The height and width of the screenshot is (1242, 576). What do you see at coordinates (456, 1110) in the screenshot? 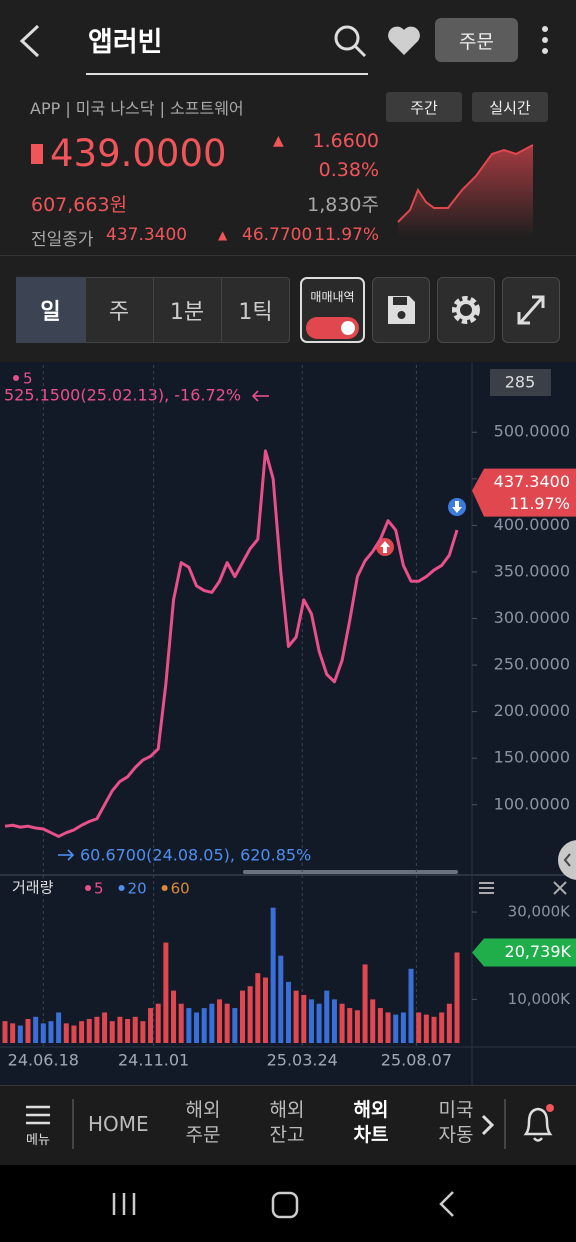
I see `nav-text: 미국` at bounding box center [456, 1110].